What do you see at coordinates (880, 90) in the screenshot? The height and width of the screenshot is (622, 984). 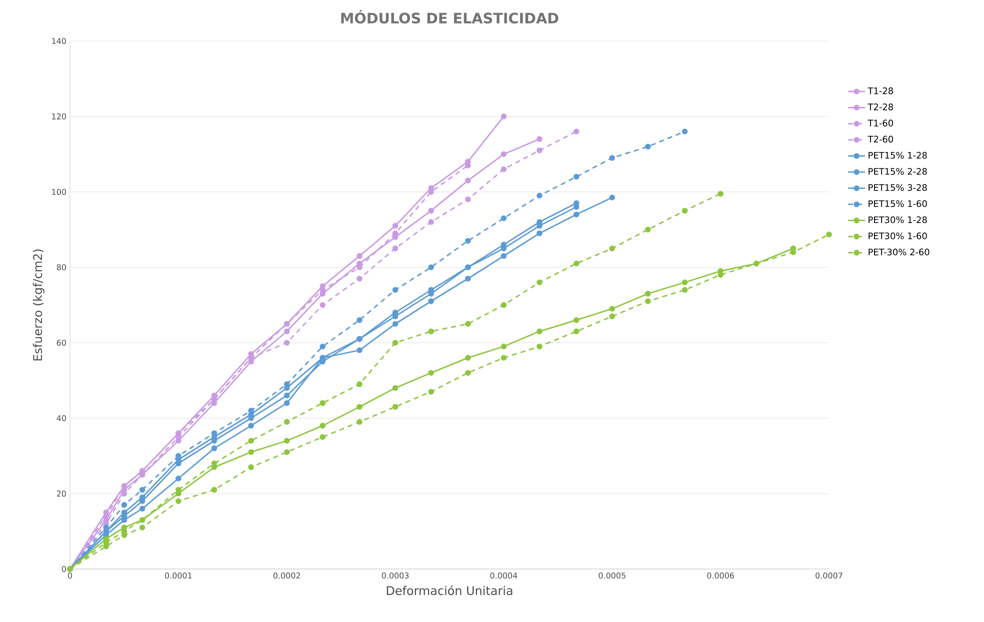 I see `legend-label: T1-28` at bounding box center [880, 90].